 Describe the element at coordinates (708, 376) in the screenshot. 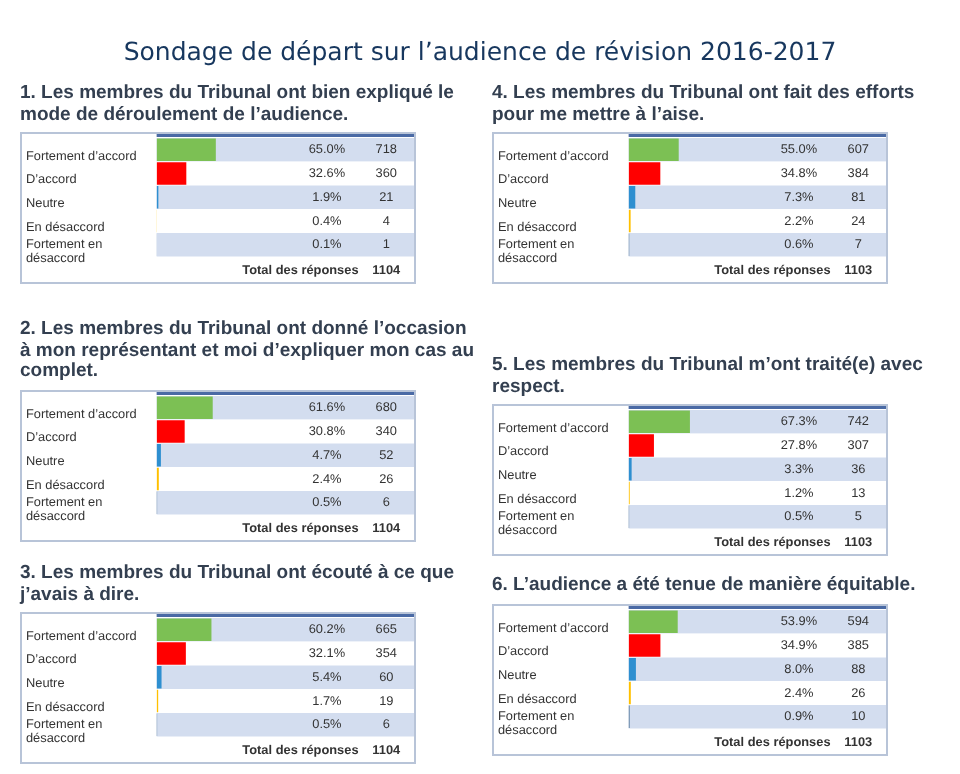

I see `chart-title: 5. Les membres du Tribunal m’ont traité(e) avec respect.` at that location.